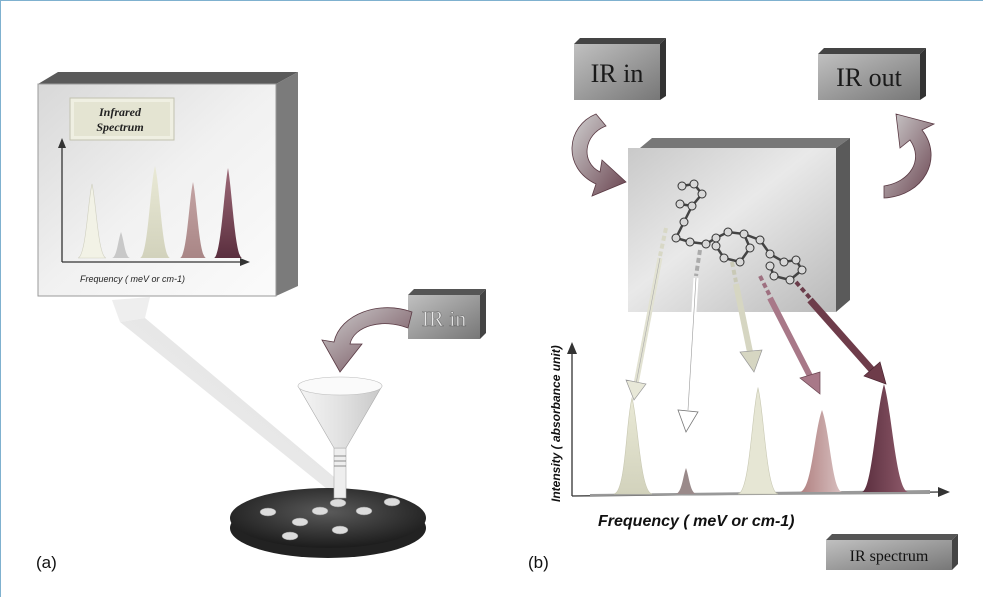 This screenshot has height=597, width=983. I want to click on sample-disk, so click(328, 523).